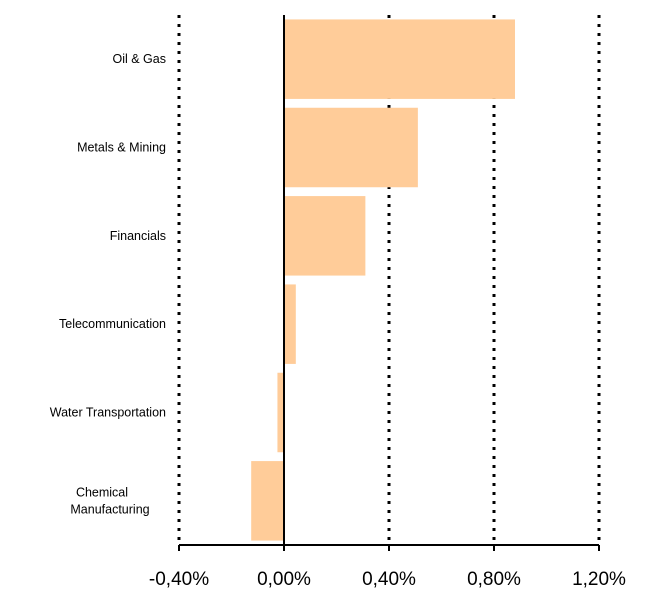 The image size is (651, 589). What do you see at coordinates (494, 579) in the screenshot?
I see `x-tick-label: 0,80%` at bounding box center [494, 579].